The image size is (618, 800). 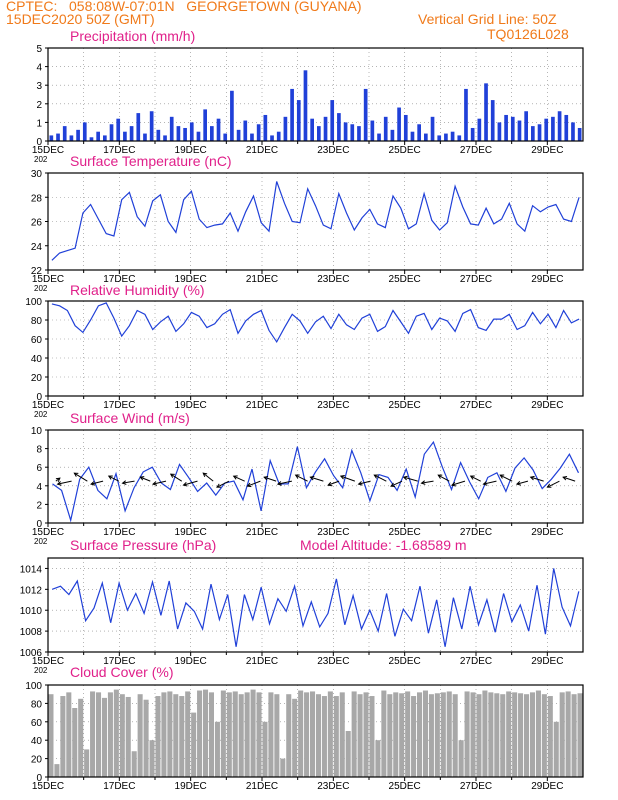 What do you see at coordinates (37, 247) in the screenshot?
I see `y-tick-label: 24` at bounding box center [37, 247].